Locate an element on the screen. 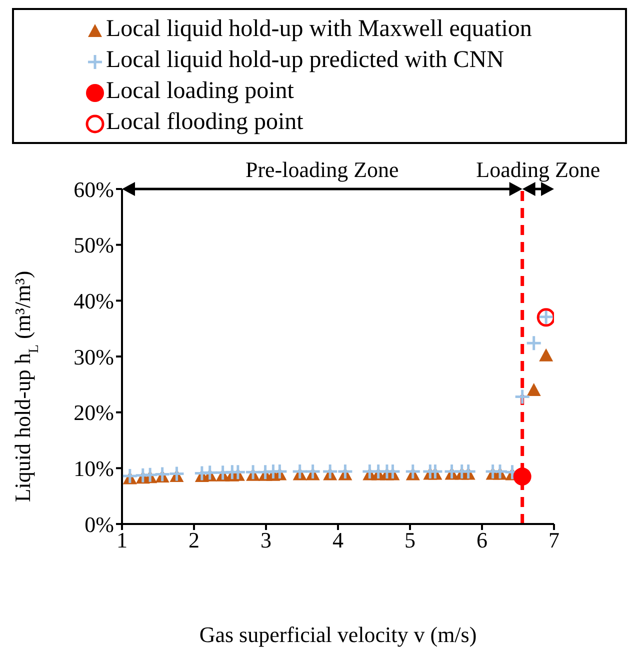 This screenshot has width=635, height=655. y-tick-label: 60% is located at coordinates (94, 189).